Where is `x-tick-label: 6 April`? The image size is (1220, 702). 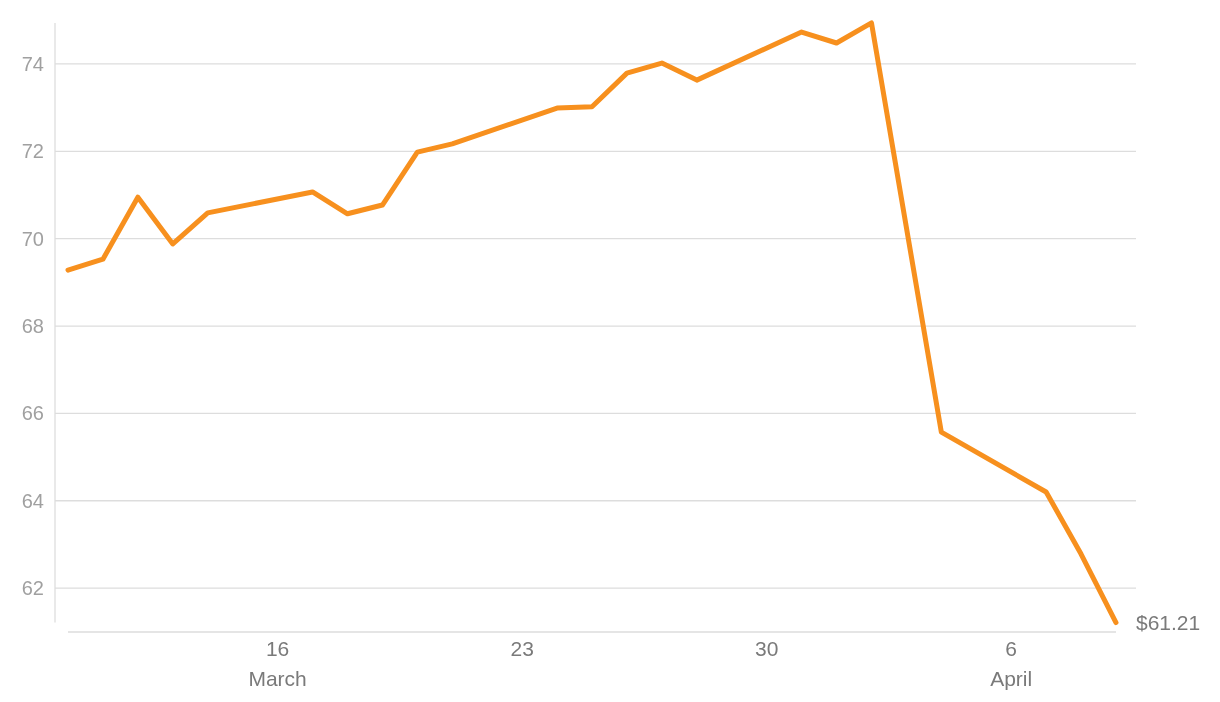 x-tick-label: 6 April is located at coordinates (1011, 663).